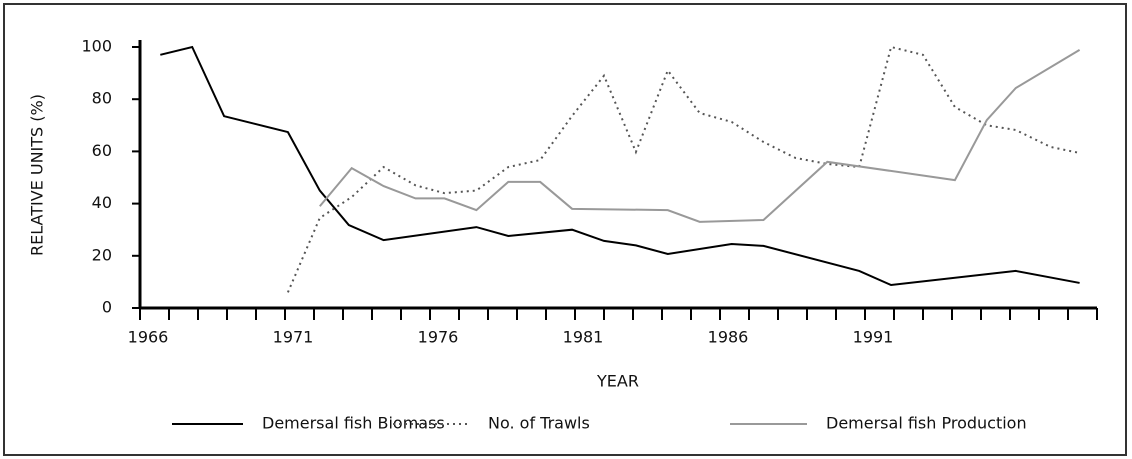  What do you see at coordinates (539, 423) in the screenshot?
I see `legend-label: No. of Trawls` at bounding box center [539, 423].